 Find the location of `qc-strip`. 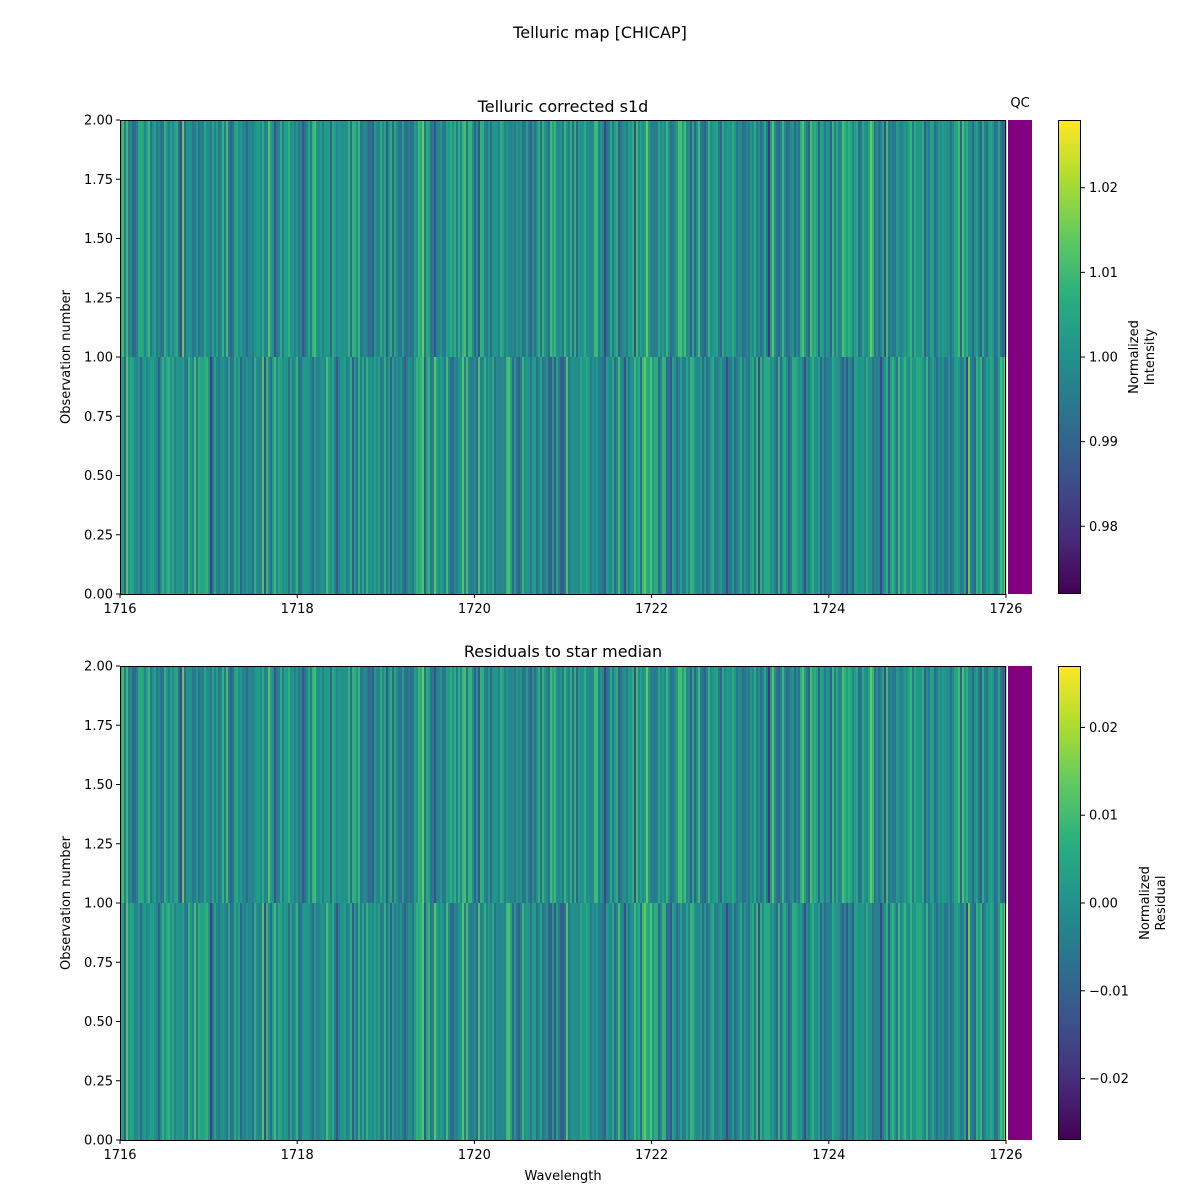

qc-strip is located at coordinates (1020, 357).